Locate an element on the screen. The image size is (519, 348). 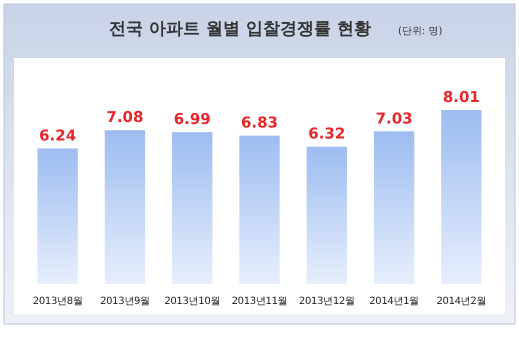
data-label: 6.24 is located at coordinates (57, 135).